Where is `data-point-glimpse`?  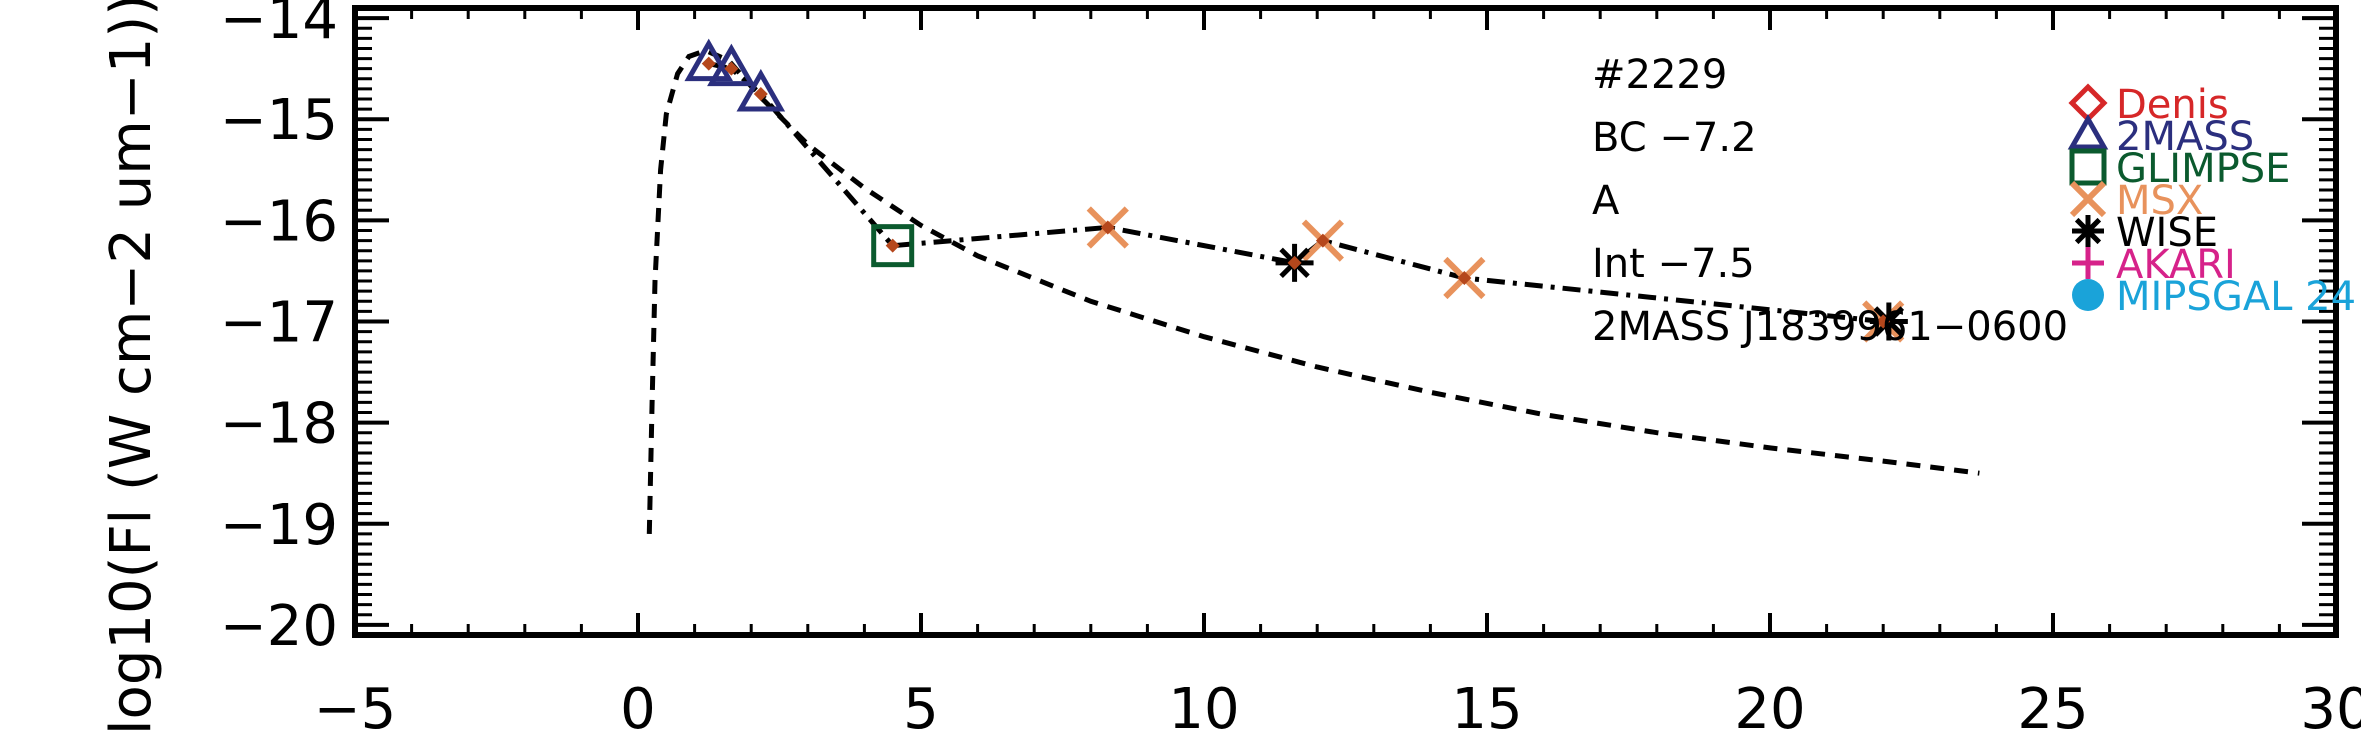 data-point-glimpse is located at coordinates (893, 246).